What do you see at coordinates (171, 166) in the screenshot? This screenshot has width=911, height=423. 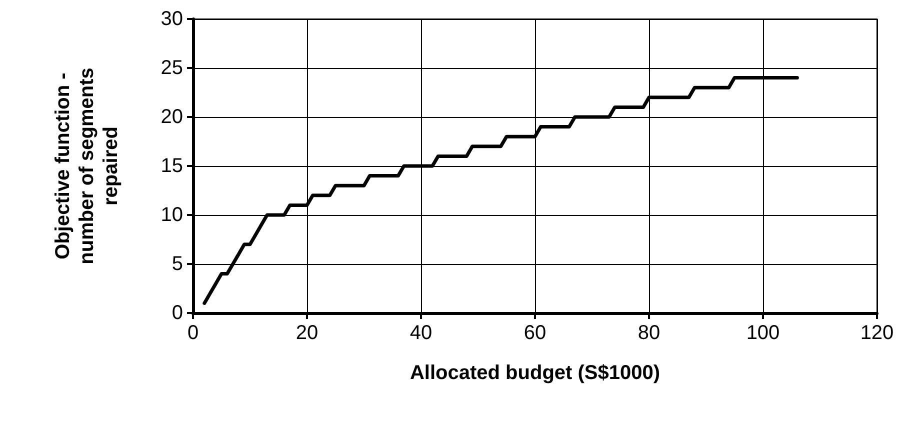 I see `y-tick-label: 15` at bounding box center [171, 166].